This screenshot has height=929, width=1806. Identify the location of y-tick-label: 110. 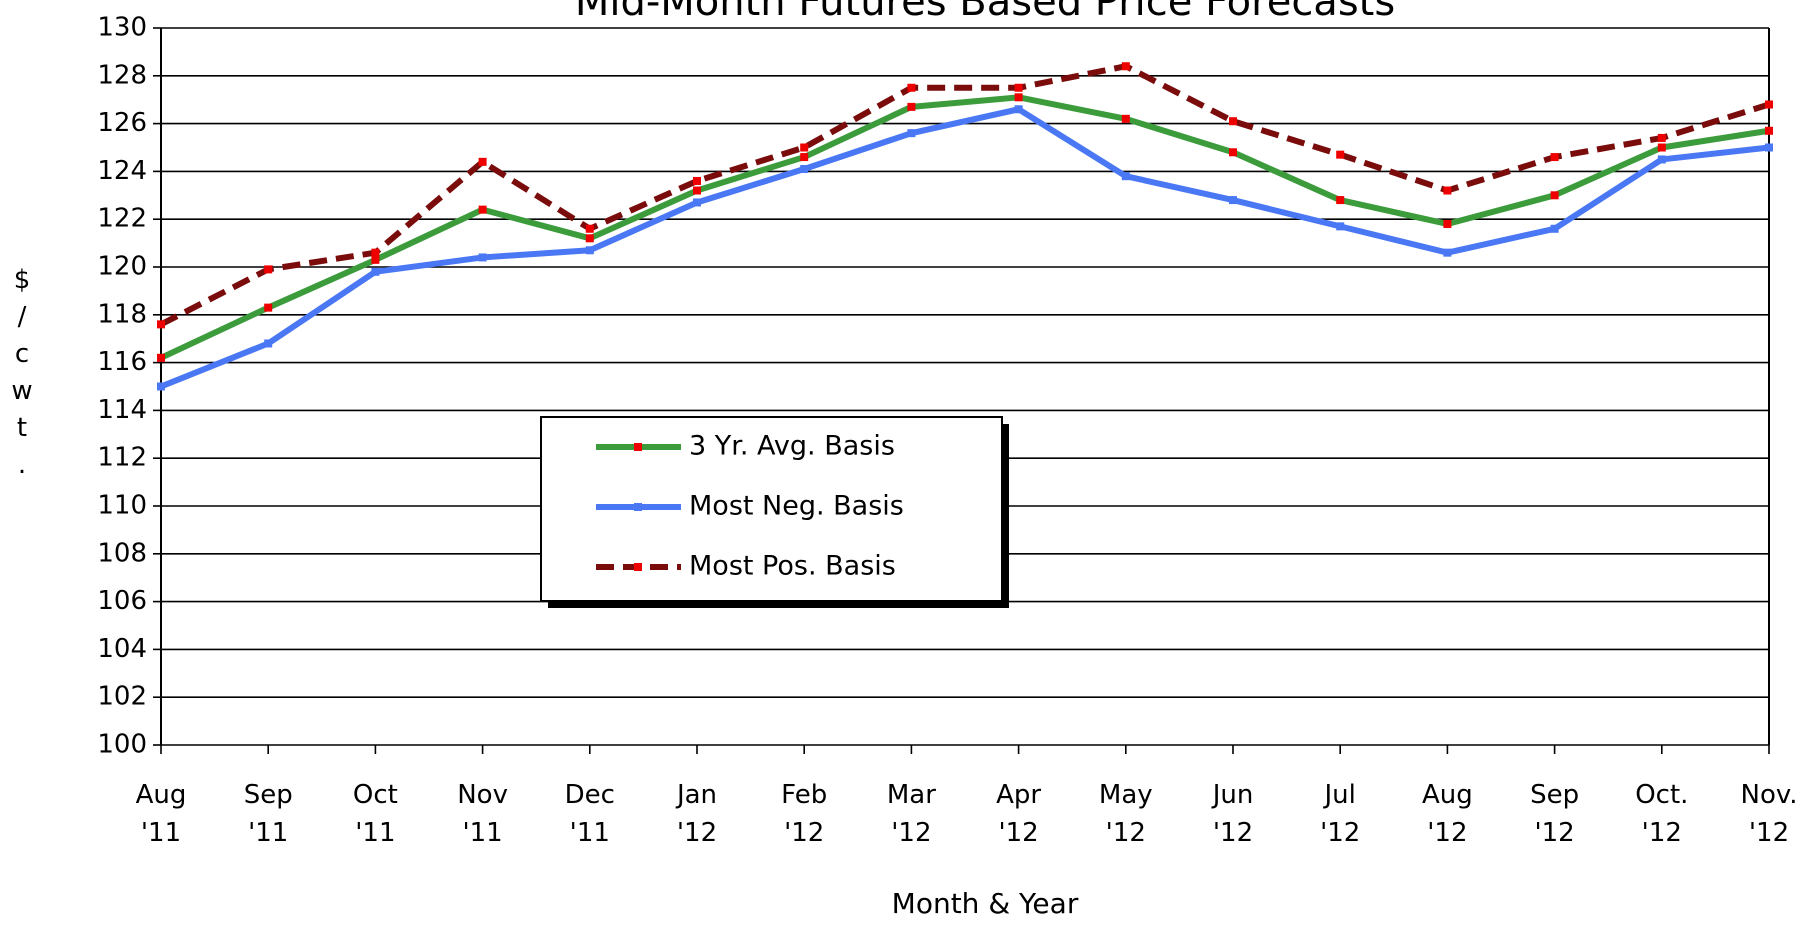
(122, 506).